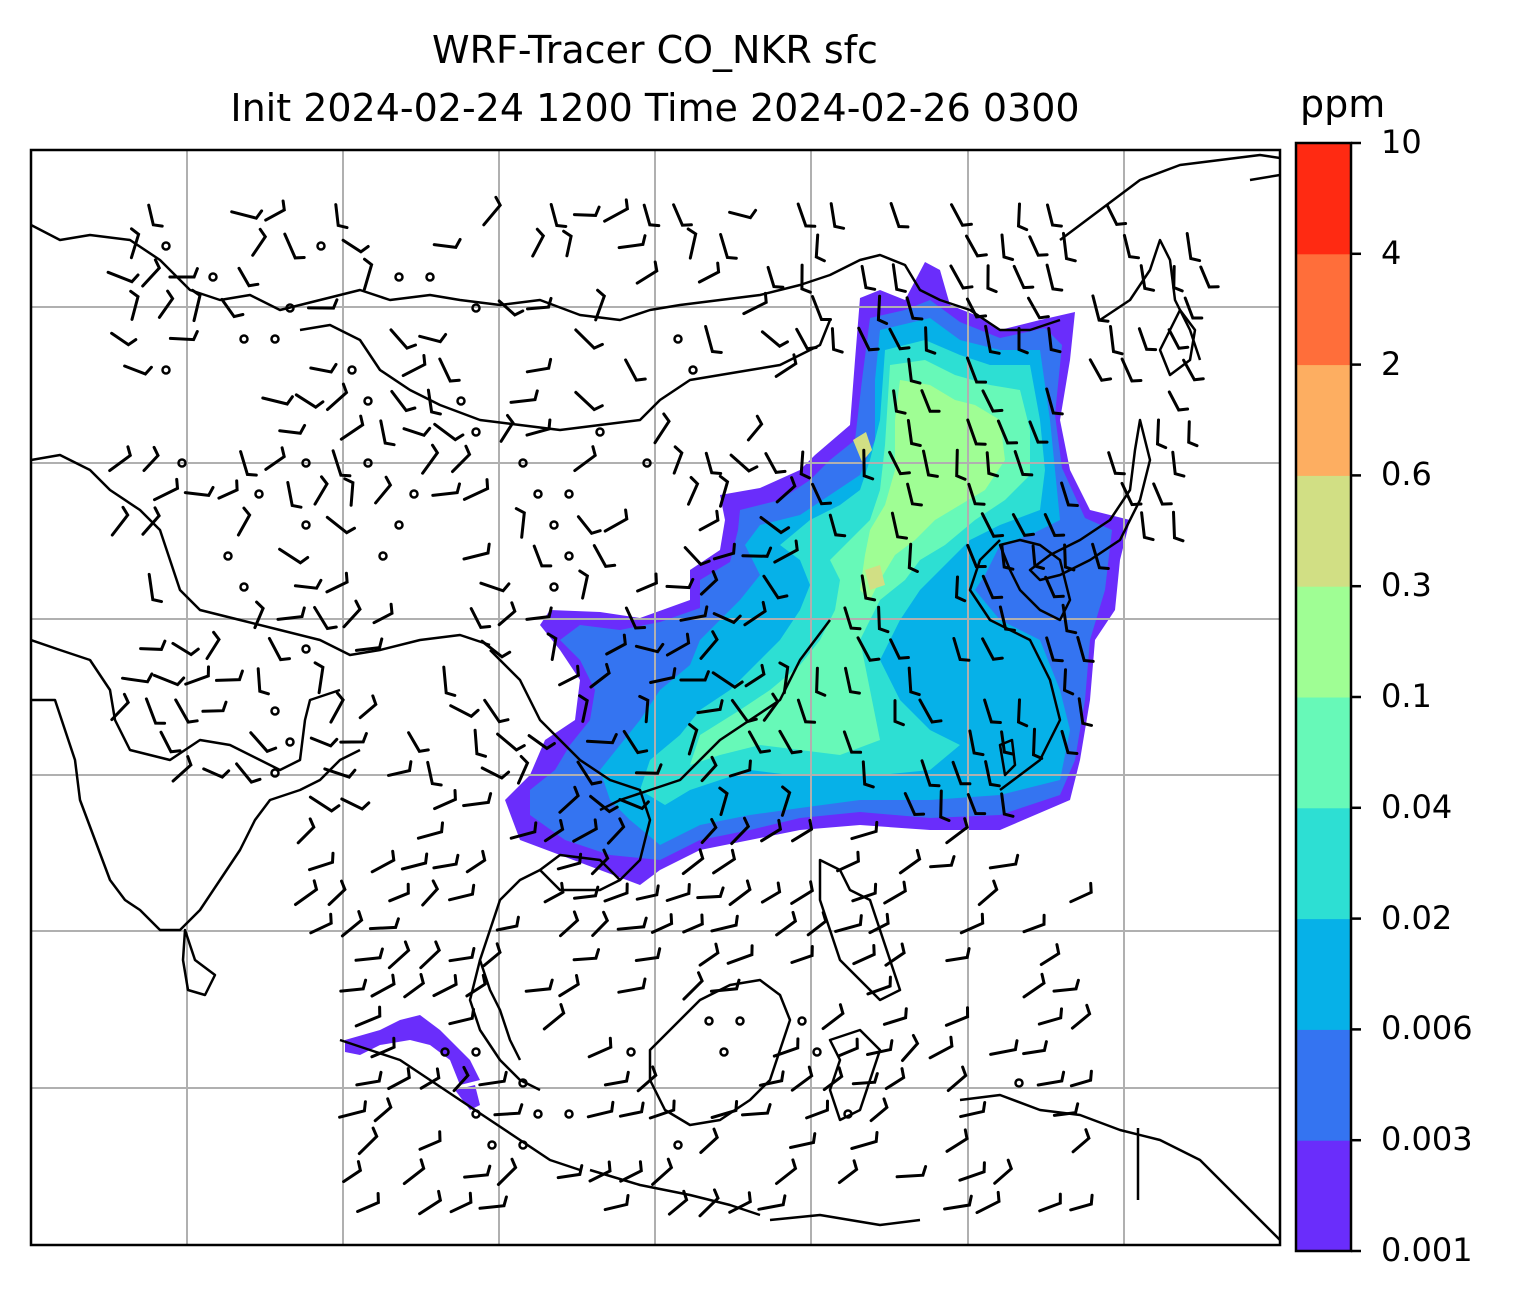 Image resolution: width=1528 pixels, height=1306 pixels. What do you see at coordinates (655, 50) in the screenshot?
I see `chart-title: WRF-Tracer CO_NKR sfc` at bounding box center [655, 50].